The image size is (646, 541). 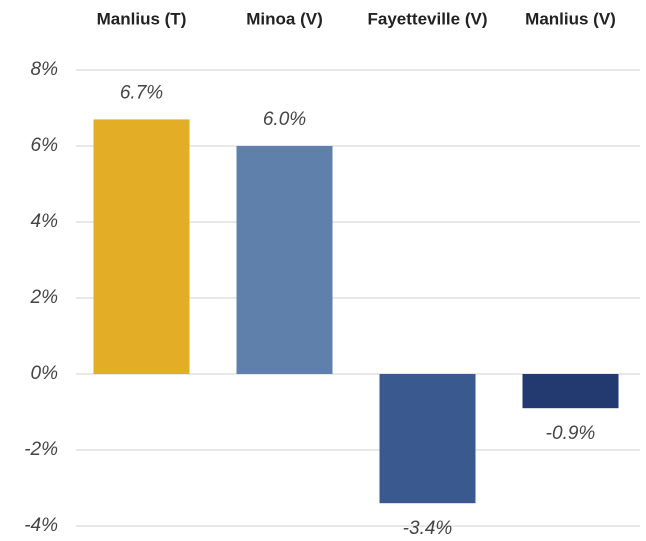 What do you see at coordinates (45, 145) in the screenshot?
I see `y-tick-label: 6%` at bounding box center [45, 145].